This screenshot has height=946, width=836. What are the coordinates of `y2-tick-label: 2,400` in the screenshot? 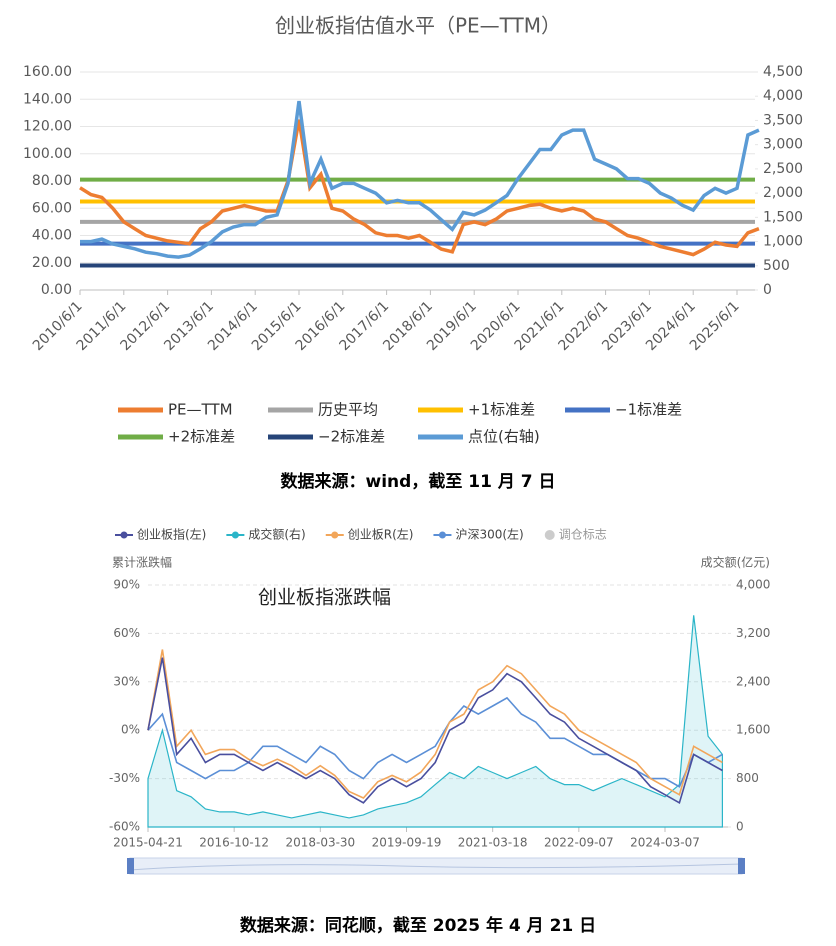 It's located at (753, 681).